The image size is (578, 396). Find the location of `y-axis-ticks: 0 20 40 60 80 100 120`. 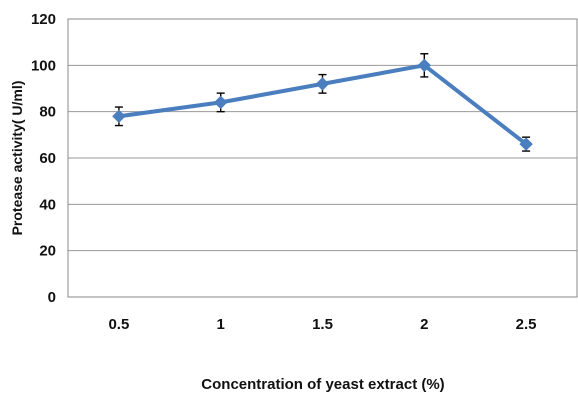

y-axis-ticks: 0 20 40 60 80 100 120 is located at coordinates (43, 158).